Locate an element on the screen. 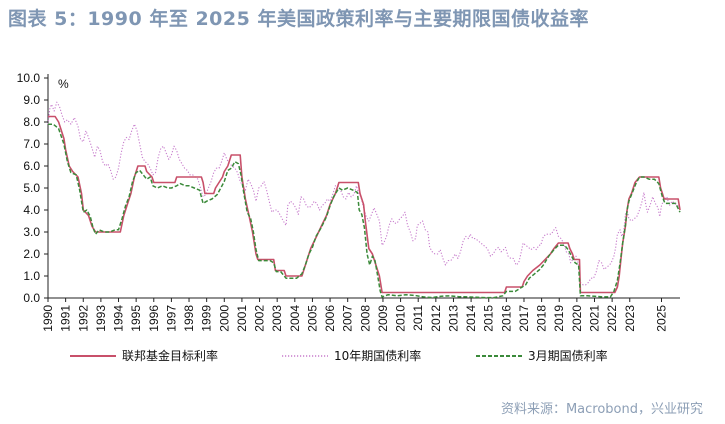  y-axis-unit: % is located at coordinates (63, 84).